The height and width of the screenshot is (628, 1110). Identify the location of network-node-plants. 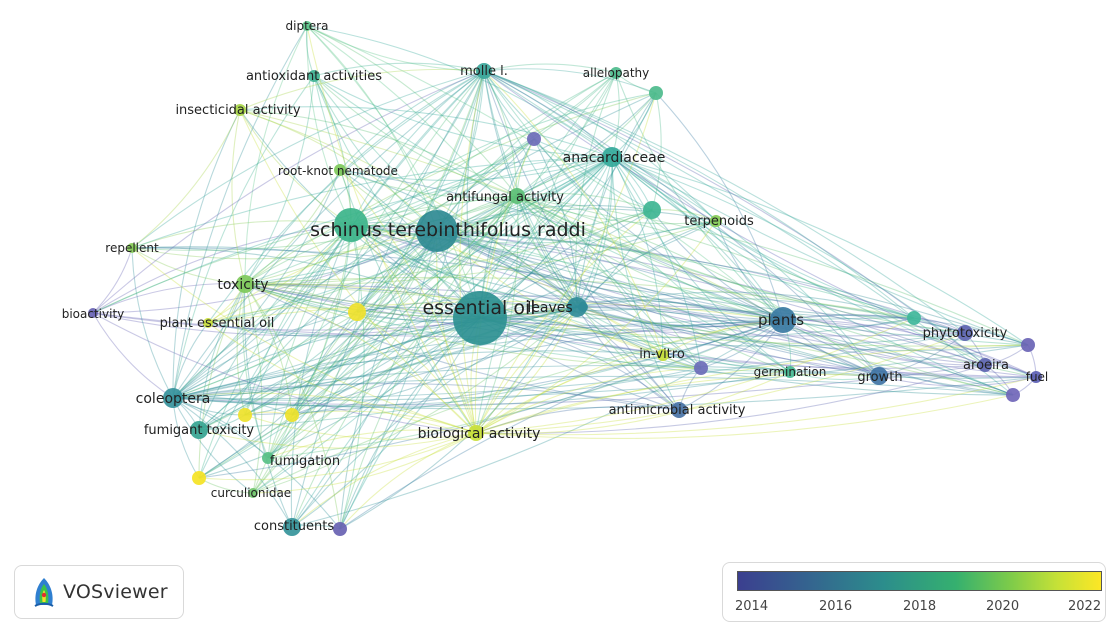
(783, 320).